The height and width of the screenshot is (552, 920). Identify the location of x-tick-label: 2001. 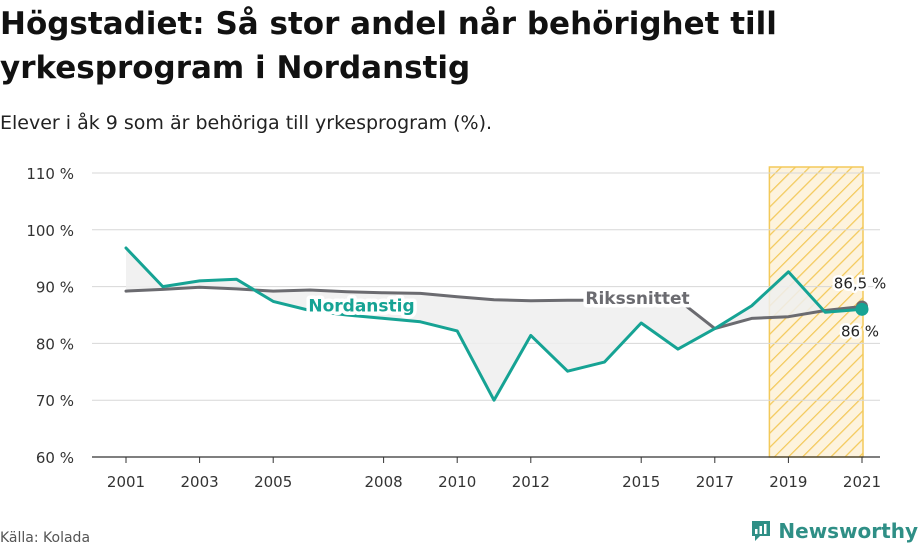
(126, 482).